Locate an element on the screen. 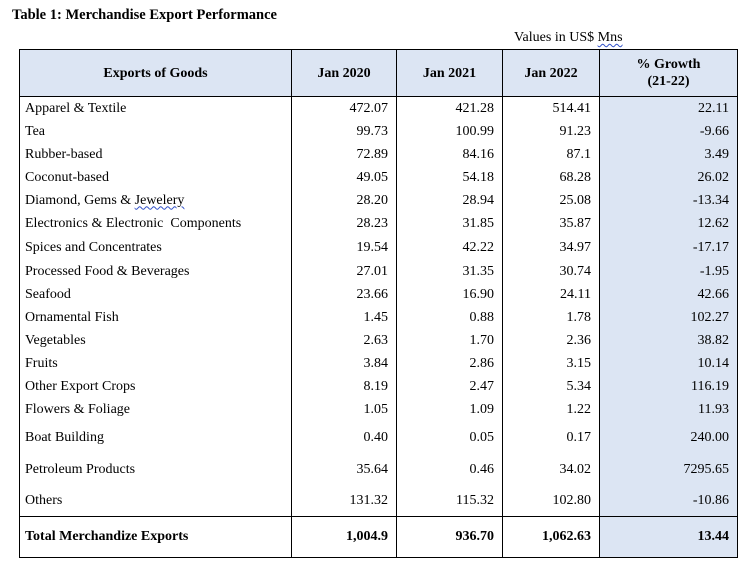 Image resolution: width=750 pixels, height=588 pixels. row-jan-2021: 54.18 is located at coordinates (449, 177).